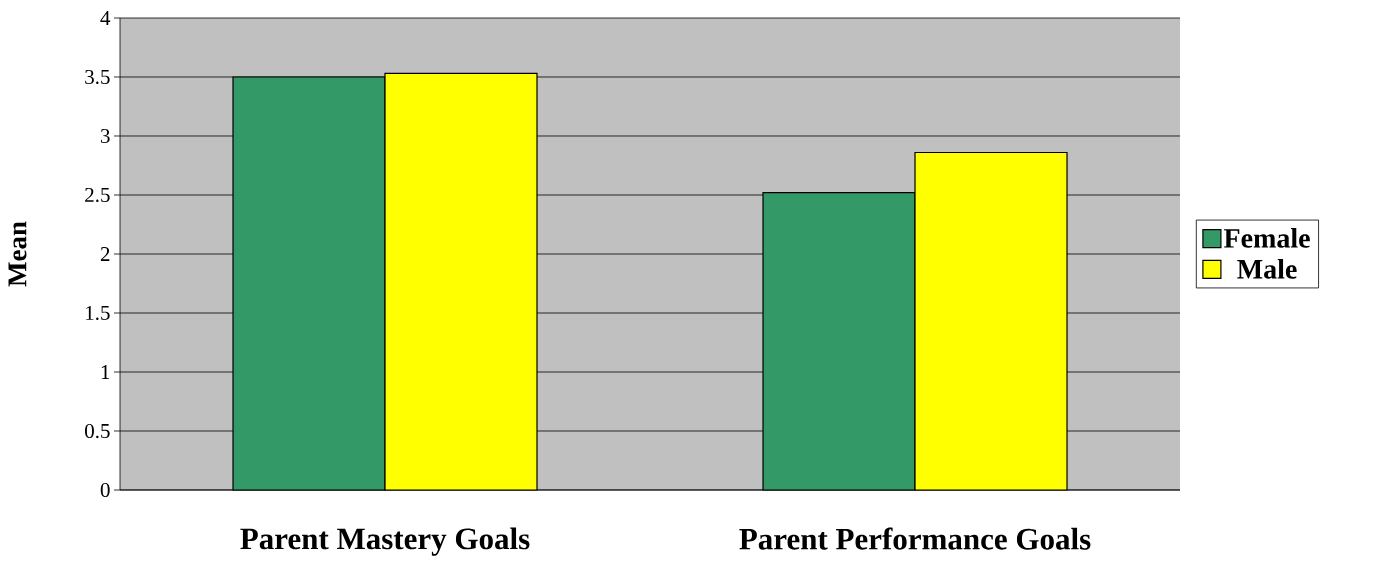 This screenshot has width=1380, height=576. Describe the element at coordinates (98, 313) in the screenshot. I see `y-tick-label: 1.5` at that location.